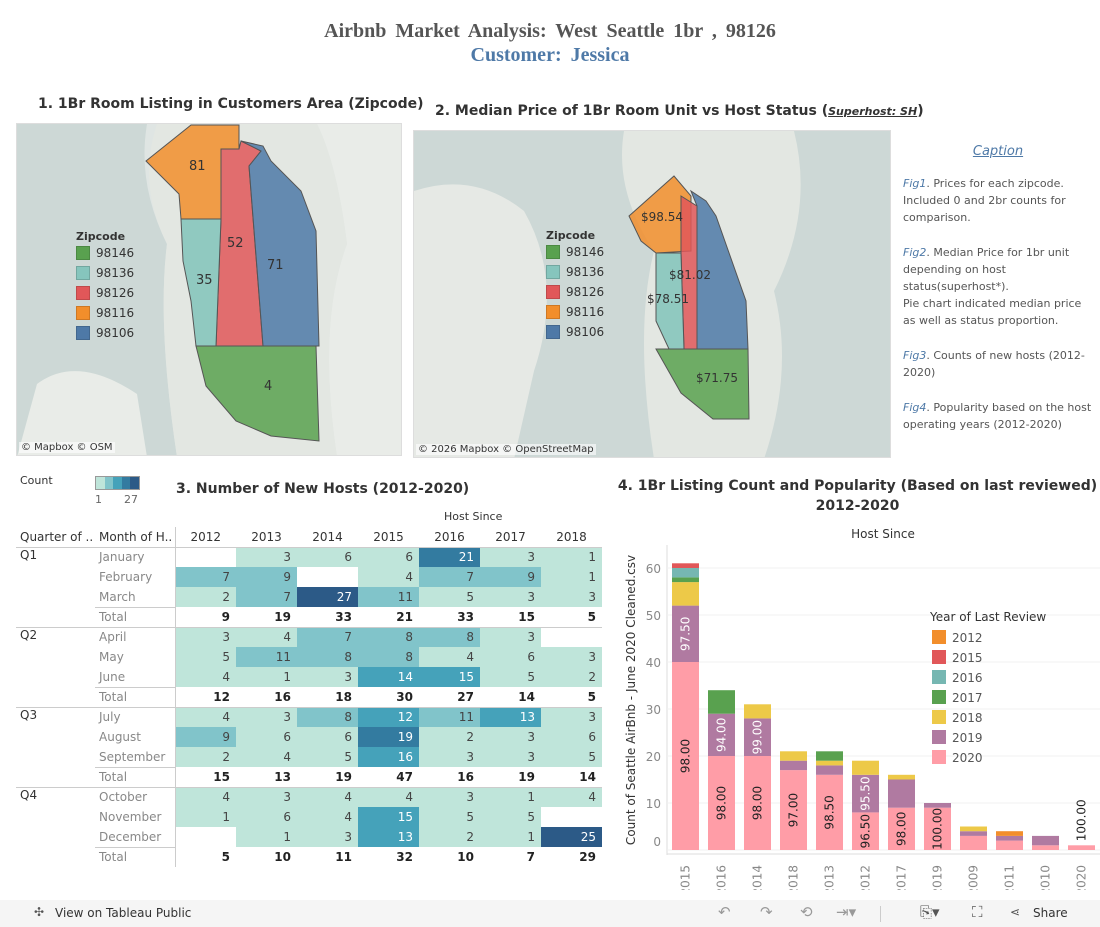  What do you see at coordinates (1015, 912) in the screenshot?
I see `share-icon: ⋖` at bounding box center [1015, 912].